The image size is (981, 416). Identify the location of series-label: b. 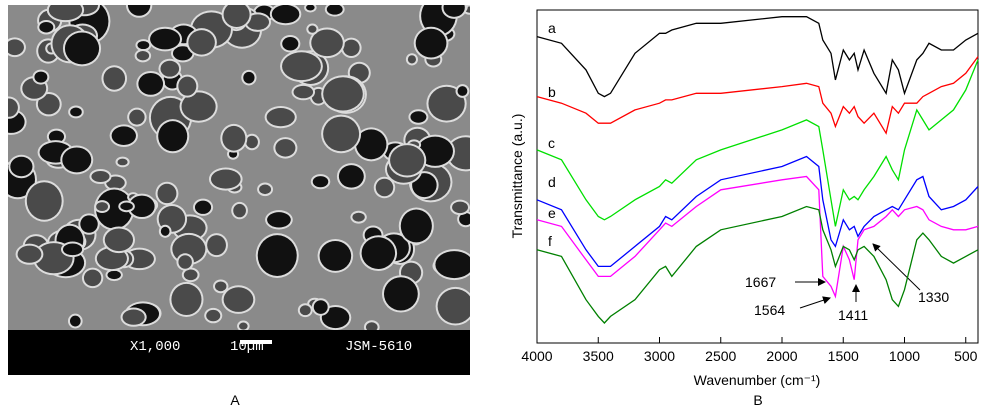
(552, 92).